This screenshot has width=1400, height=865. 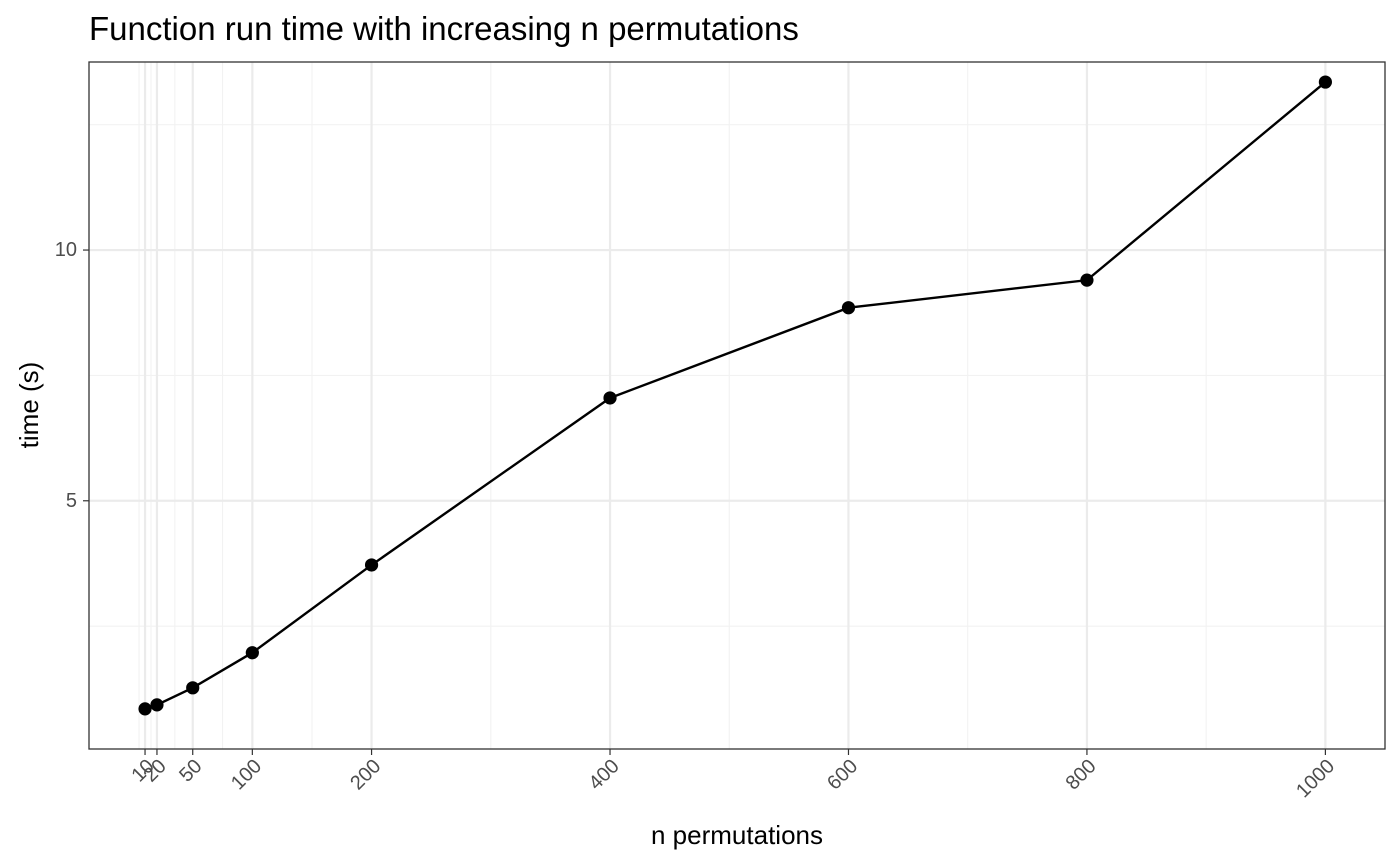 I want to click on x-axis-title: n permutations, so click(x=737, y=835).